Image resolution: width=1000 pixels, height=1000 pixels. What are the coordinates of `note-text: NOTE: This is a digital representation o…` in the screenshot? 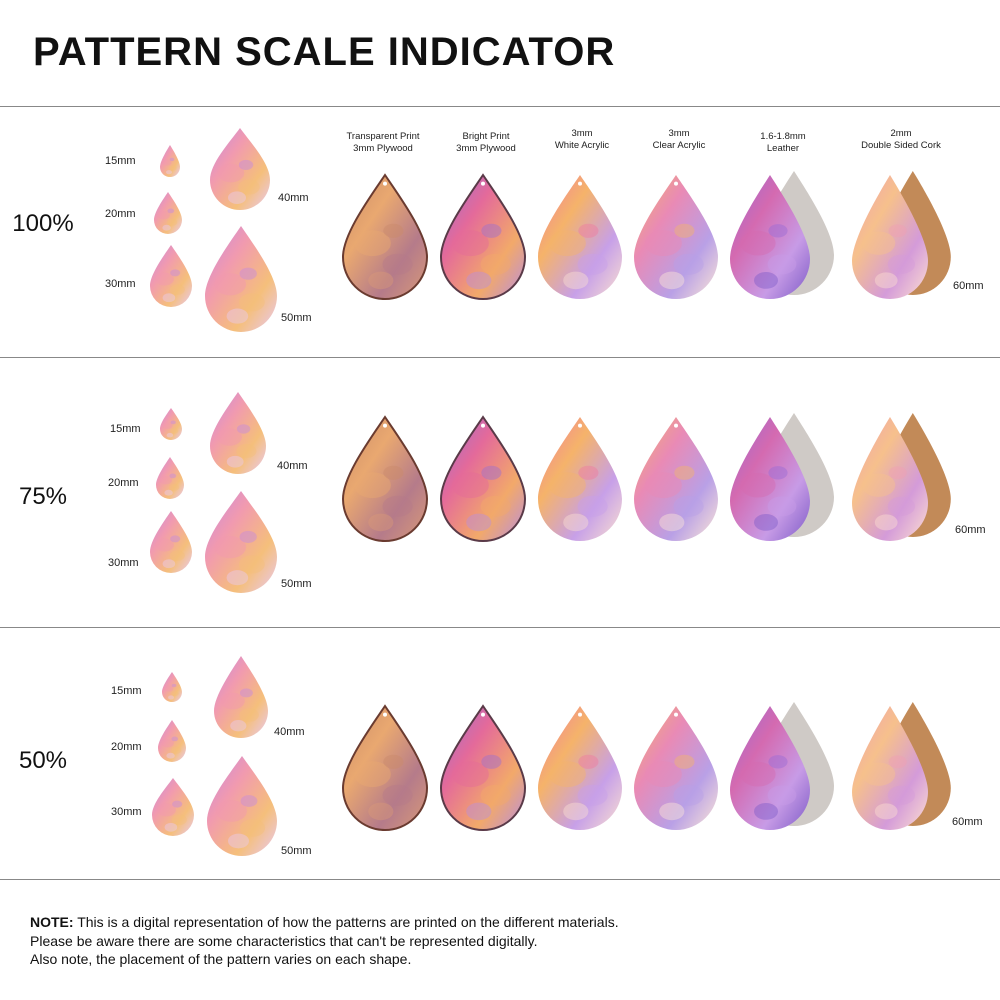 It's located at (324, 941).